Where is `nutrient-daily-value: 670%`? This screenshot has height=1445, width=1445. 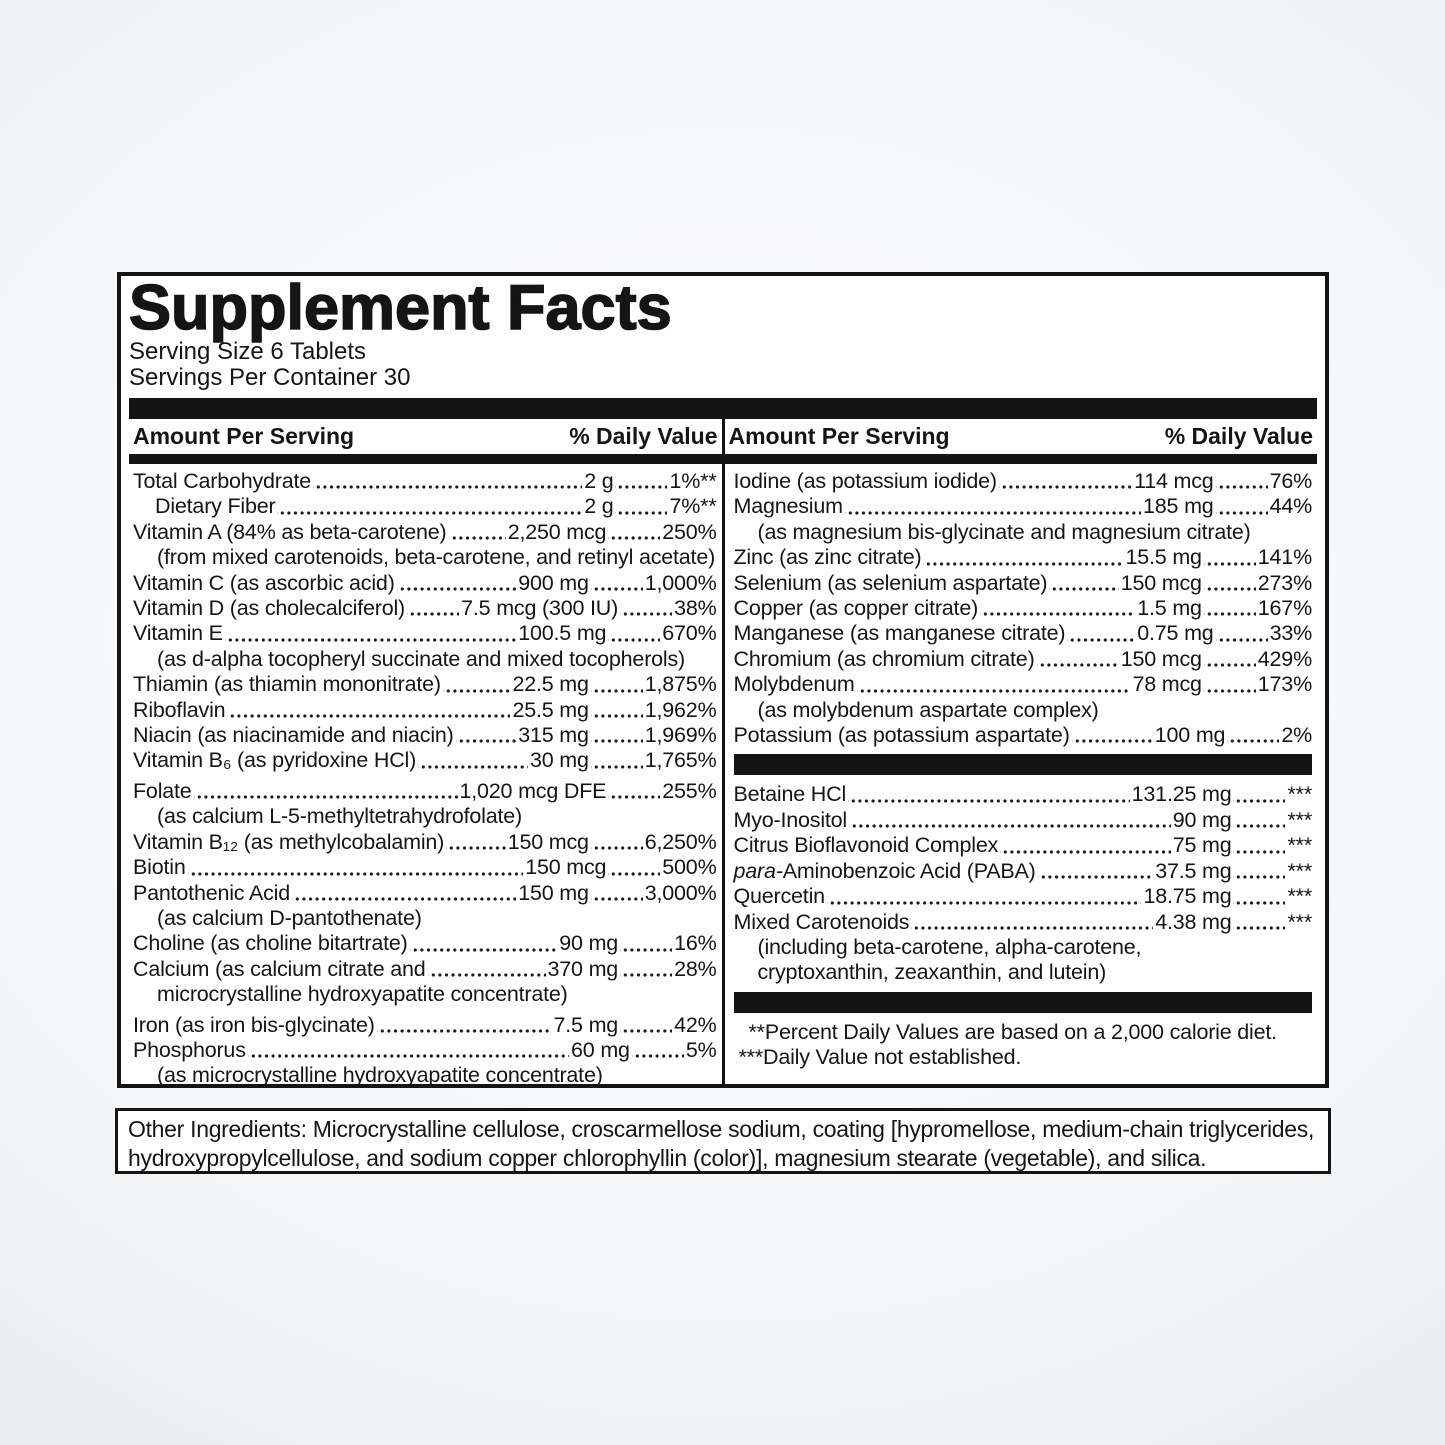 nutrient-daily-value: 670% is located at coordinates (689, 633).